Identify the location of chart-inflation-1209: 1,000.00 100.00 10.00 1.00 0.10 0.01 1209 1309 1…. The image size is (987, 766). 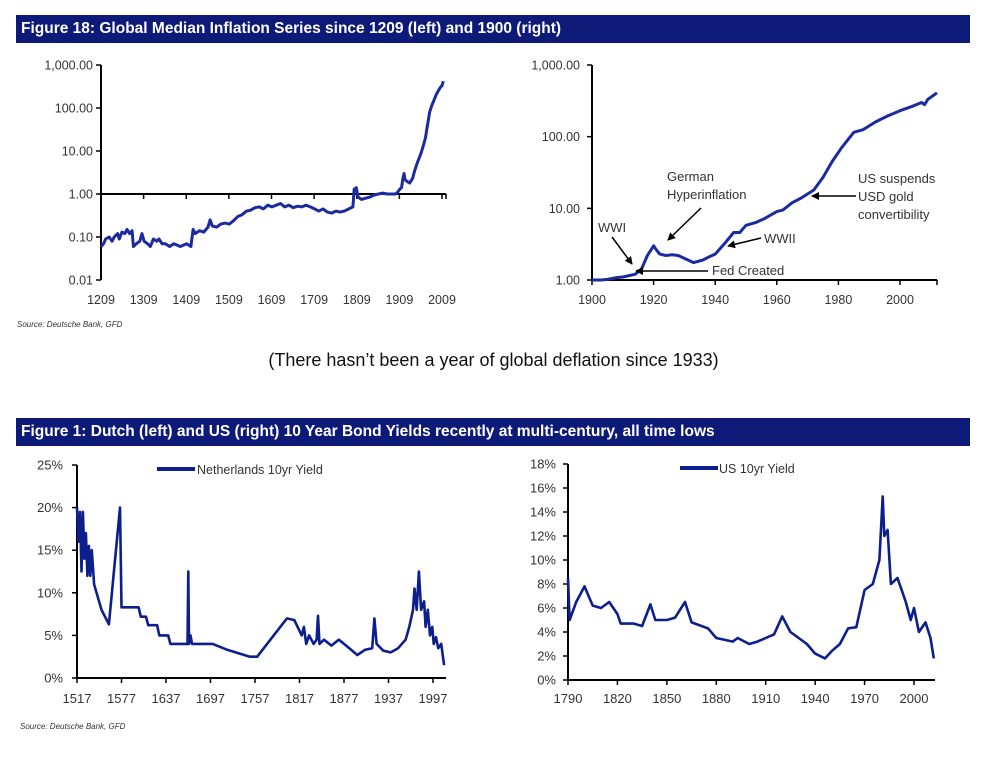
(250, 183).